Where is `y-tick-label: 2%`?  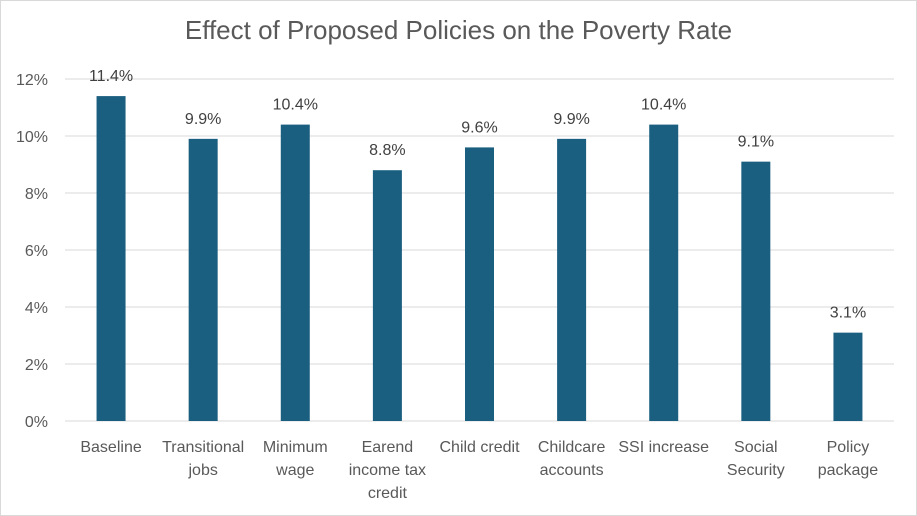 y-tick-label: 2% is located at coordinates (36, 365).